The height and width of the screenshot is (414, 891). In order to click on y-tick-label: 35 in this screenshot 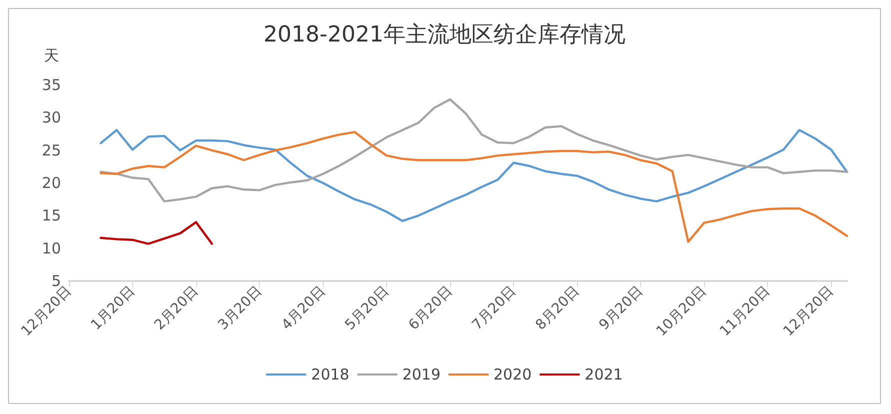, I will do `click(51, 85)`.